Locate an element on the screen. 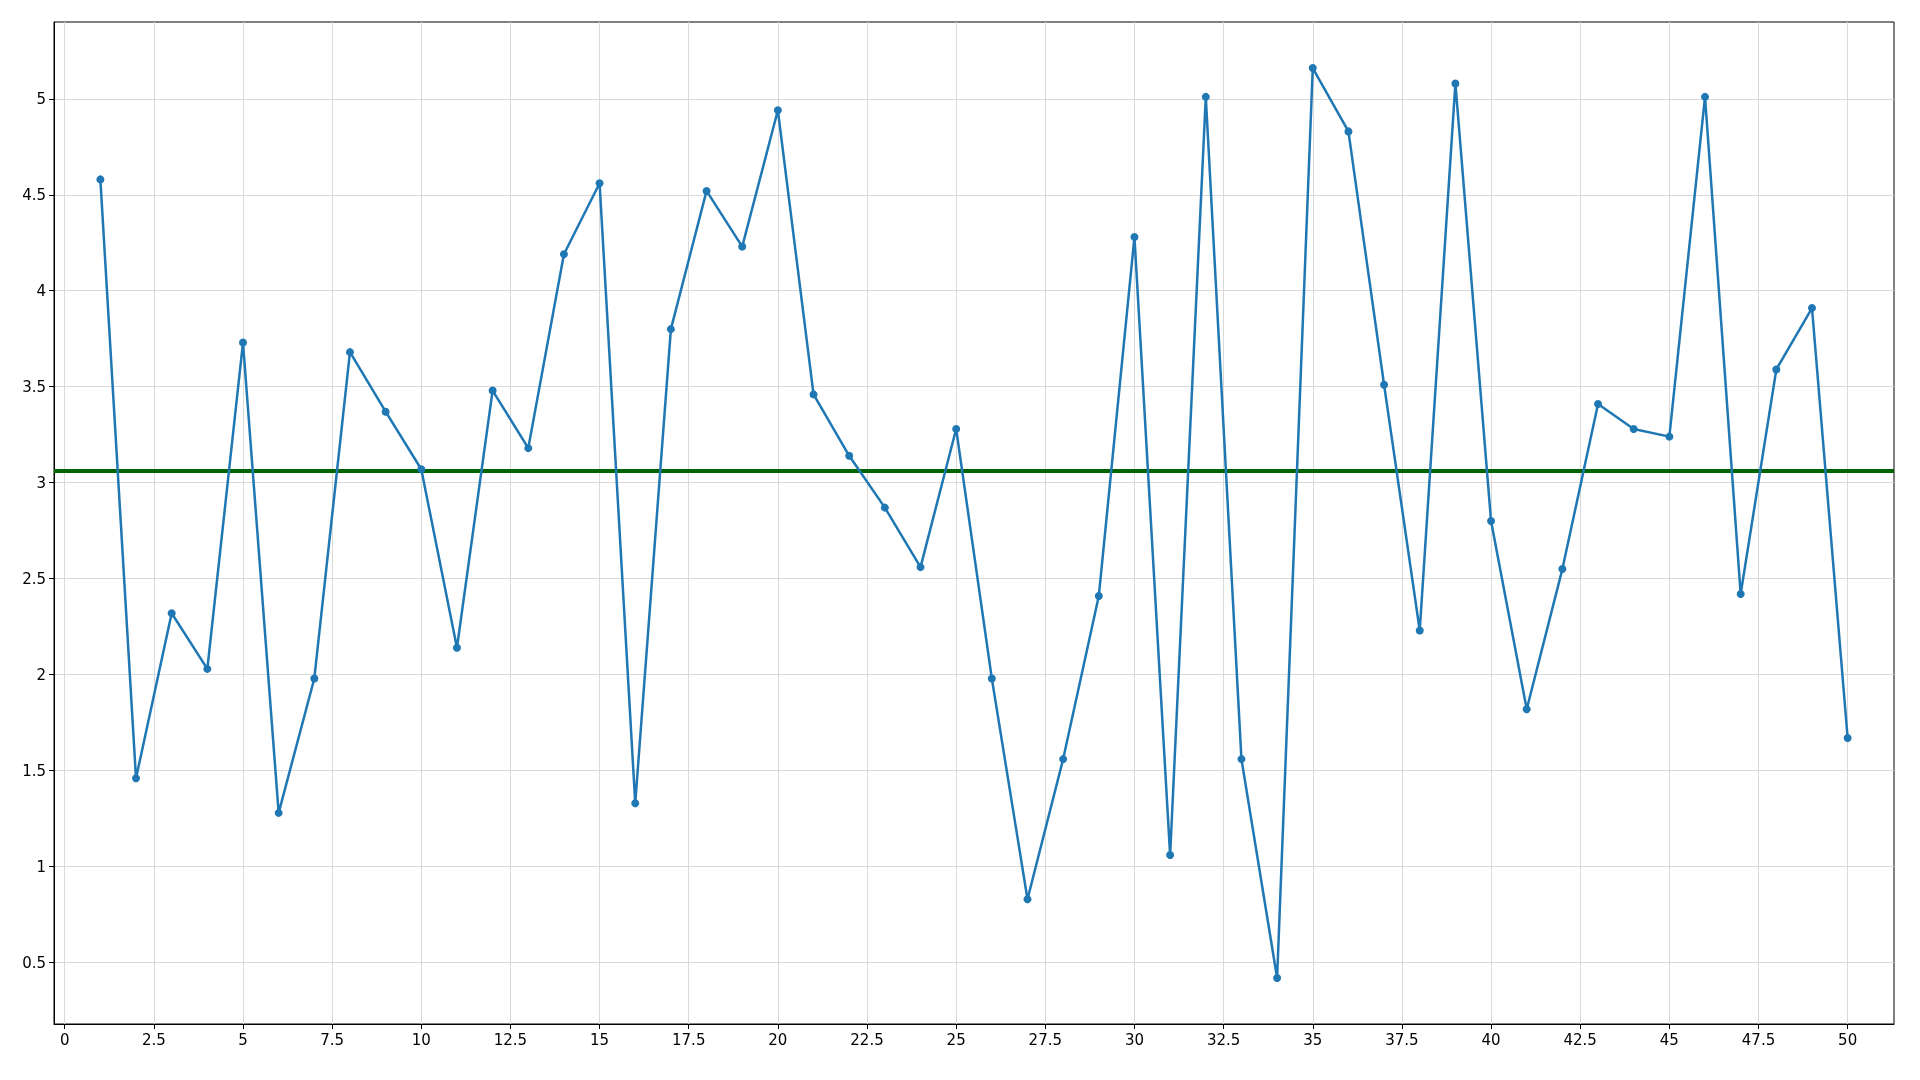 The height and width of the screenshot is (1080, 1920). x-tick-label: 42.5 is located at coordinates (1580, 1039).